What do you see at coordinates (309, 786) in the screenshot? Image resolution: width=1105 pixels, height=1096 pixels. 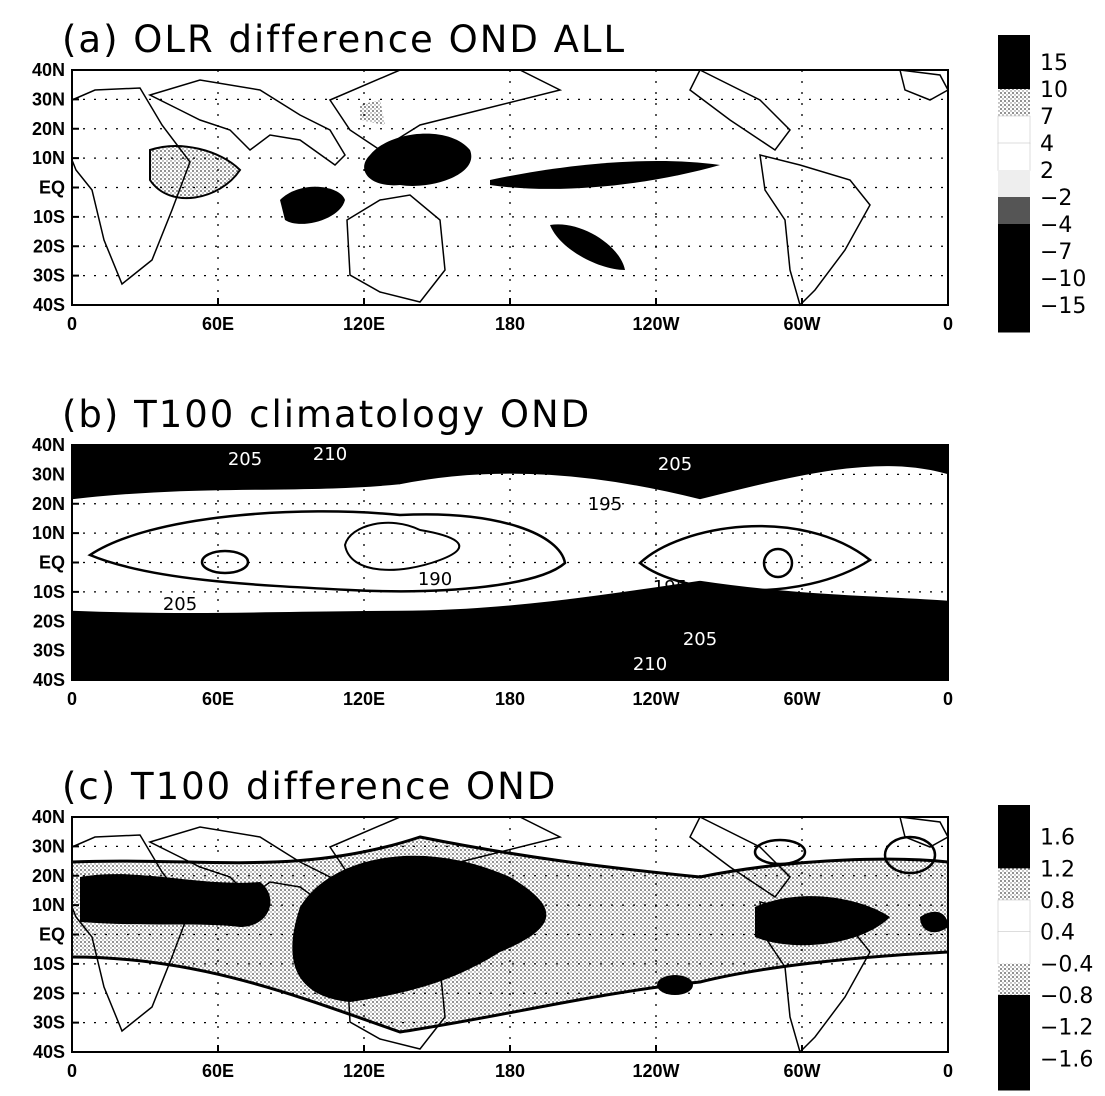 I see `panel-title: (c) T100 difference OND` at bounding box center [309, 786].